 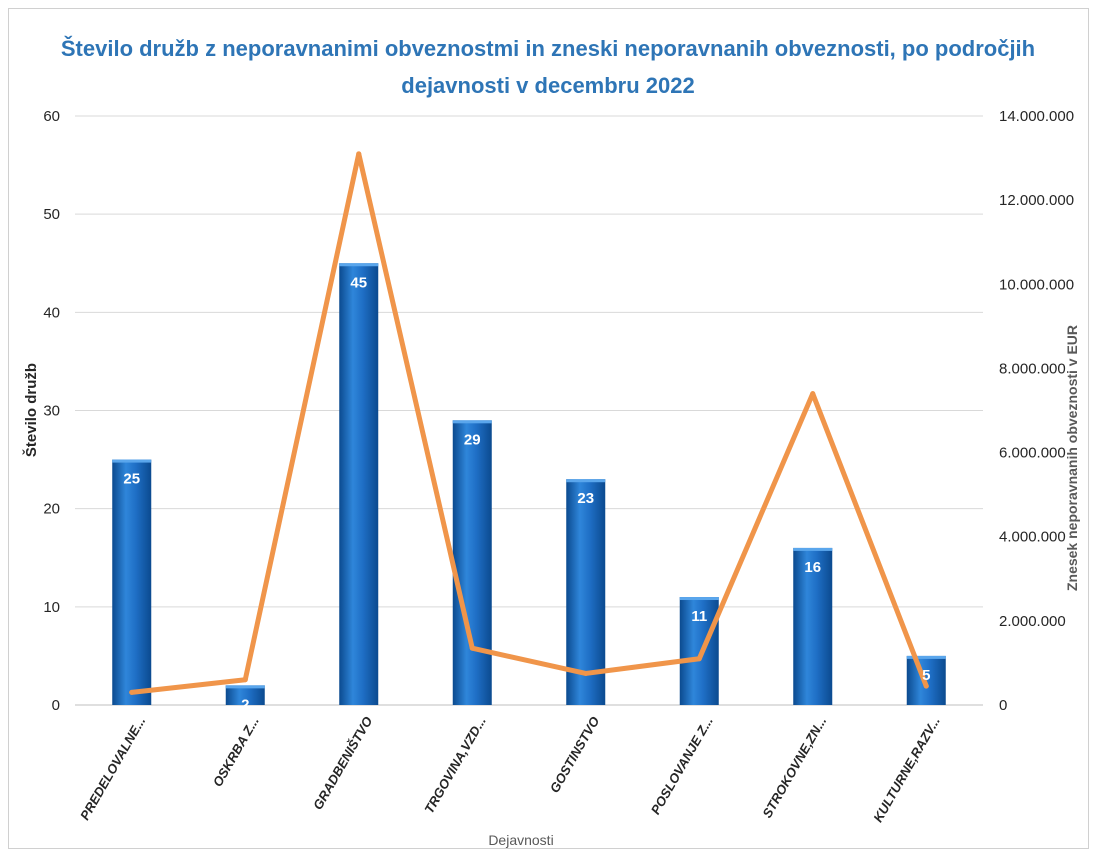 What do you see at coordinates (51, 607) in the screenshot?
I see `y-tick-label: 10` at bounding box center [51, 607].